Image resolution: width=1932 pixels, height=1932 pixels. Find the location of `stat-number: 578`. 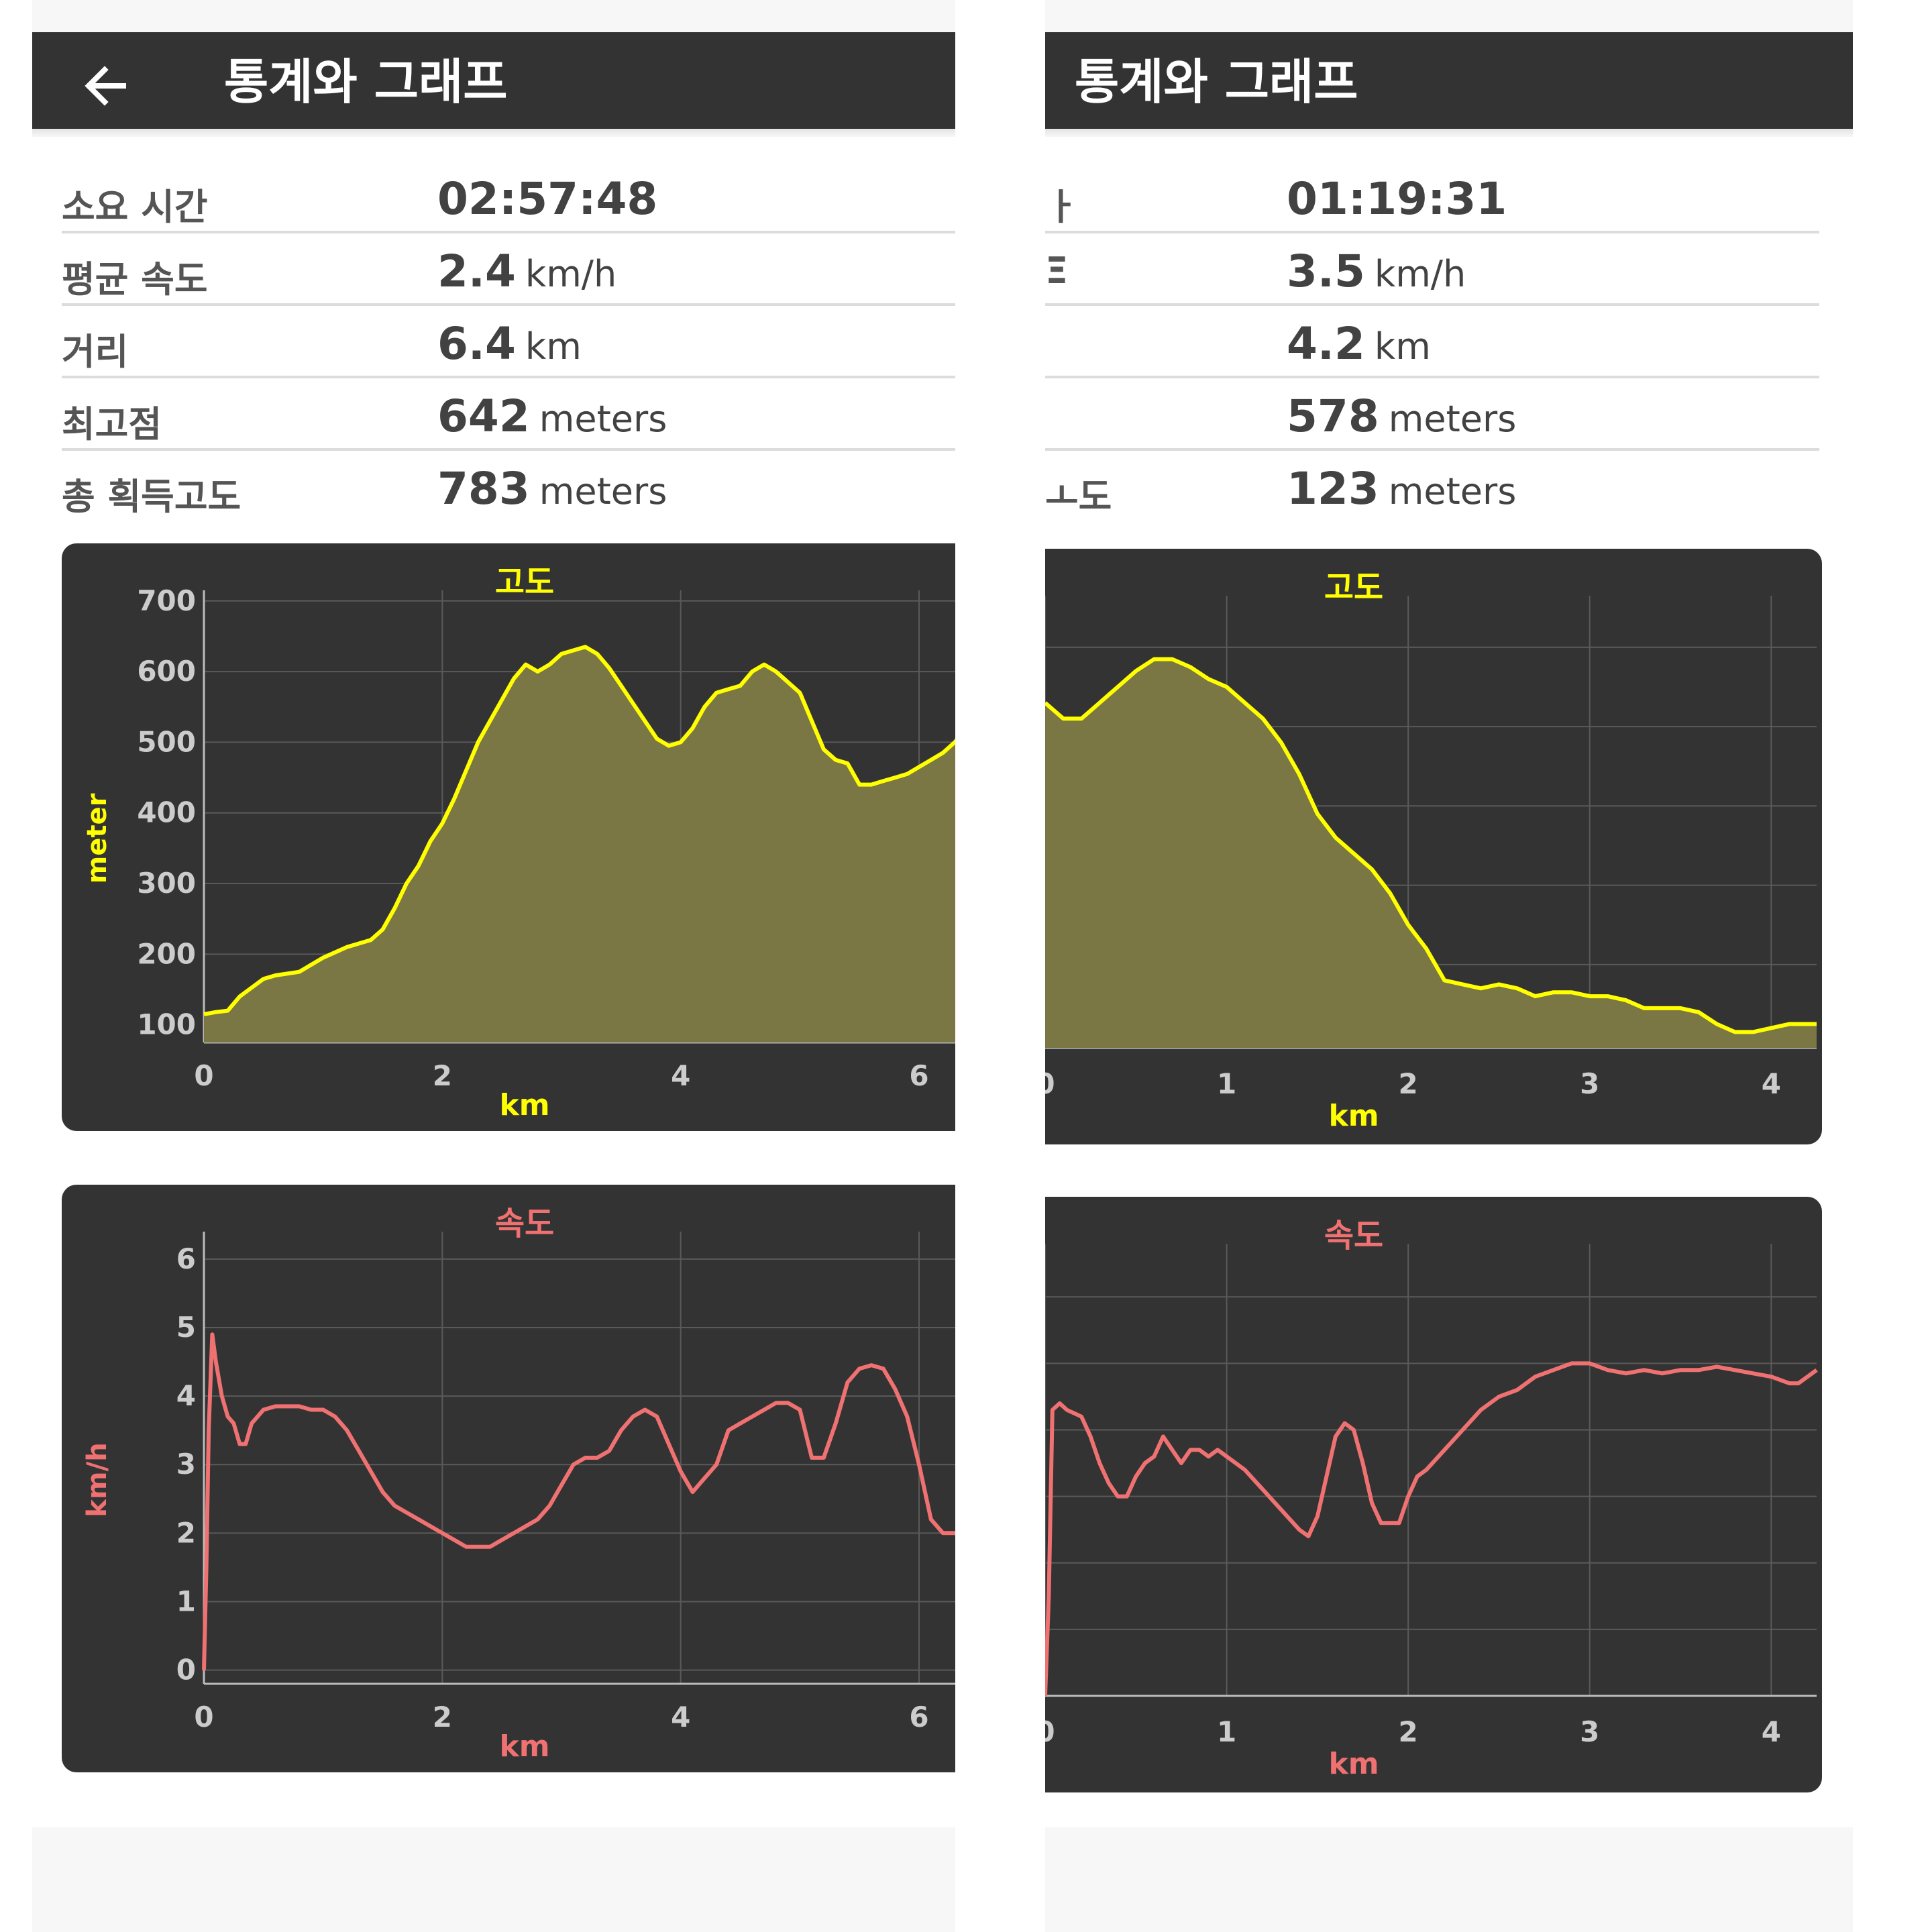

stat-number: 578 is located at coordinates (1333, 416).